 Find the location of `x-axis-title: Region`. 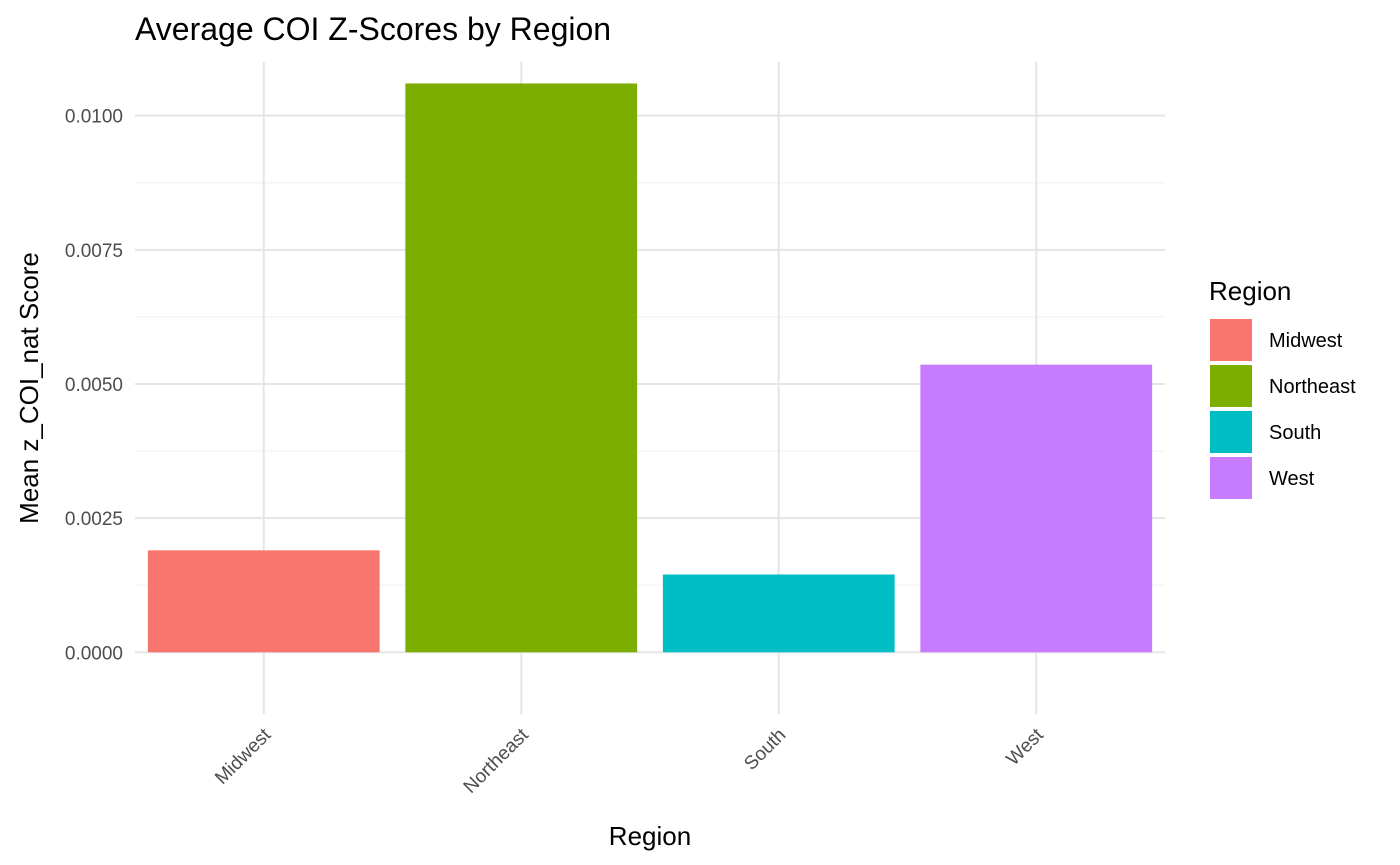

x-axis-title: Region is located at coordinates (650, 836).